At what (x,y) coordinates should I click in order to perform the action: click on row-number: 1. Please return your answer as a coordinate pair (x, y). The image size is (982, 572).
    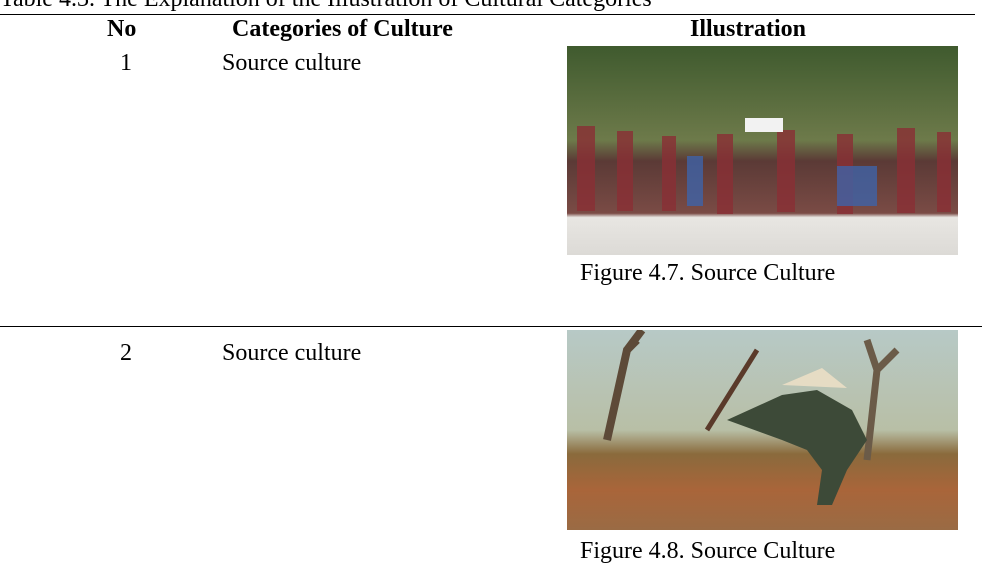
    Looking at the image, I should click on (126, 63).